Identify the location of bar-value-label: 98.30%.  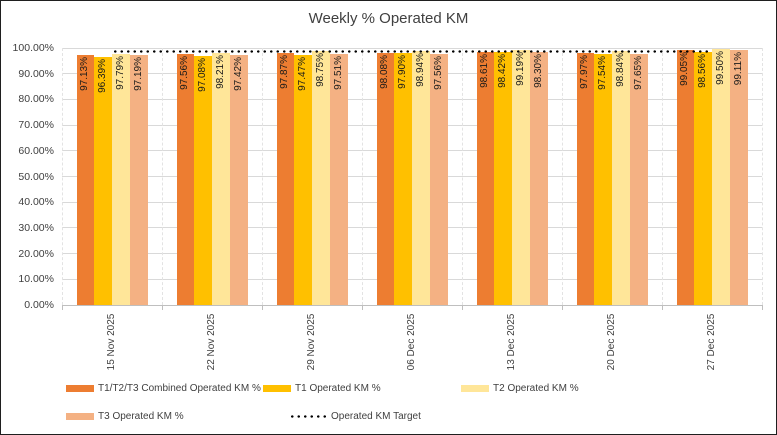
(538, 71).